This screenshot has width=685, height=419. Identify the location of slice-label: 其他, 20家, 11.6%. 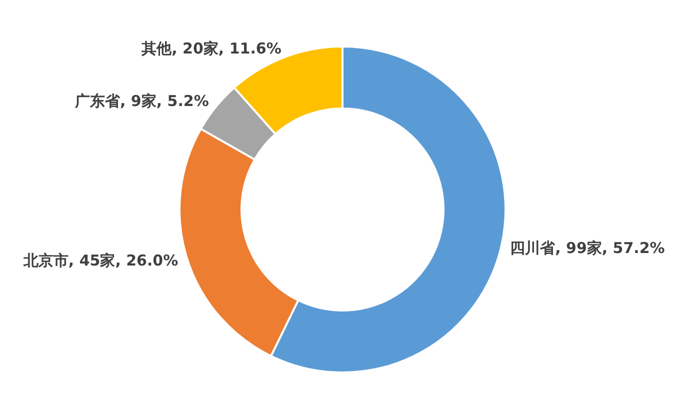
(211, 49).